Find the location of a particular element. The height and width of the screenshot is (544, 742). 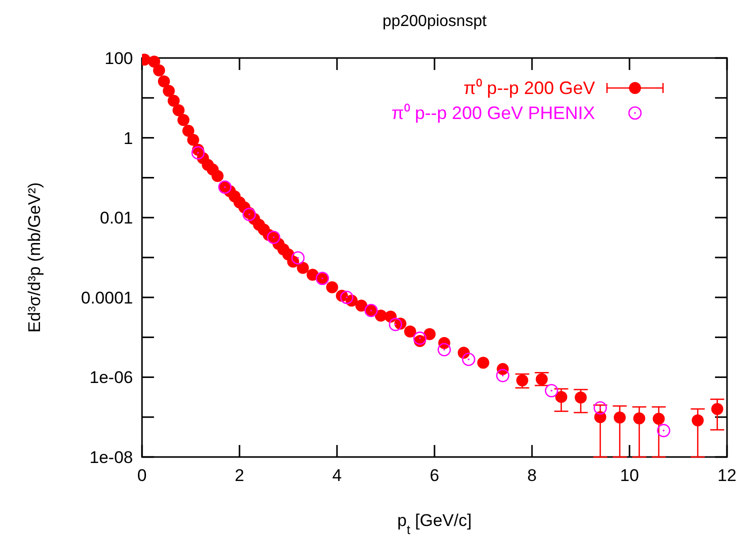

x-tick-label: 4 is located at coordinates (337, 475).